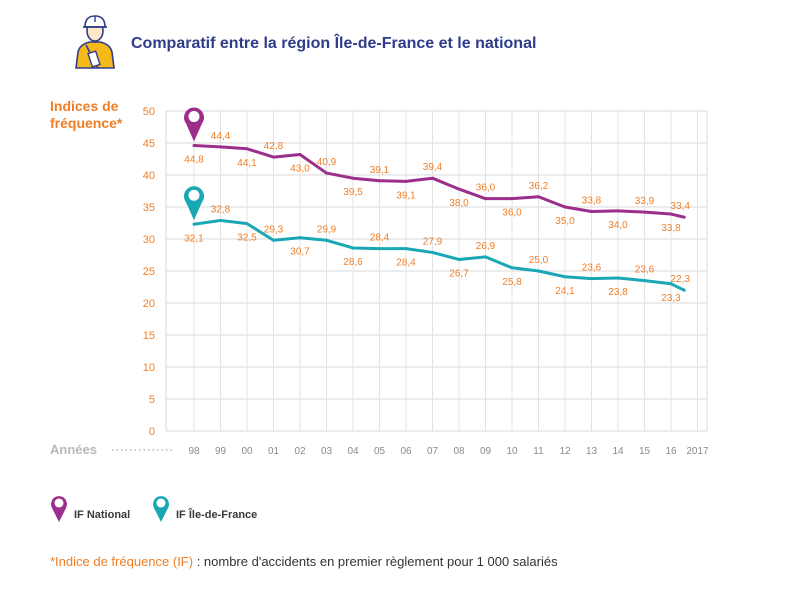 The width and height of the screenshot is (800, 600). I want to click on y-axis-label-line2: fréquence*, so click(86, 123).